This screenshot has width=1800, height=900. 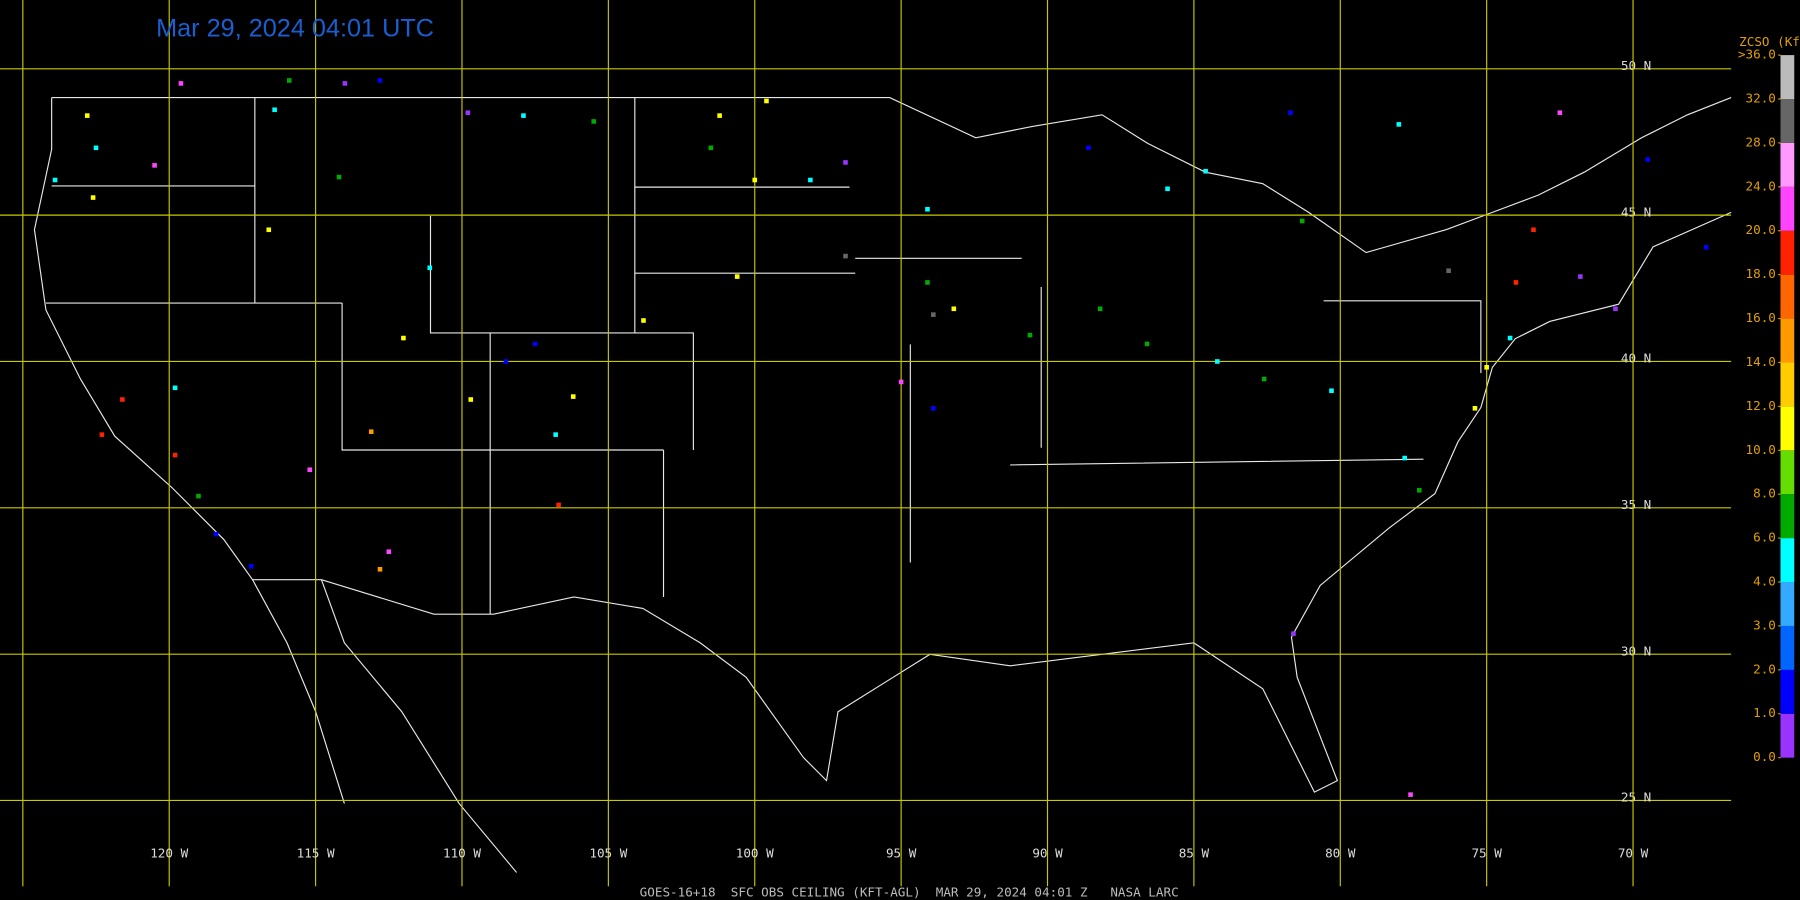 What do you see at coordinates (316, 853) in the screenshot?
I see `lon-label: 115 W` at bounding box center [316, 853].